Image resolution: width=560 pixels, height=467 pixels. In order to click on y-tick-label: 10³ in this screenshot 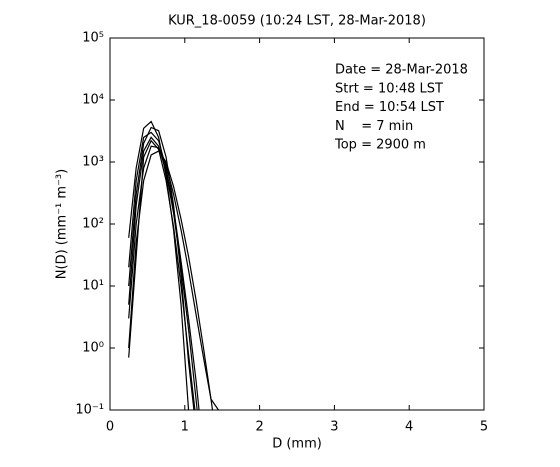, I will do `click(93, 162)`.